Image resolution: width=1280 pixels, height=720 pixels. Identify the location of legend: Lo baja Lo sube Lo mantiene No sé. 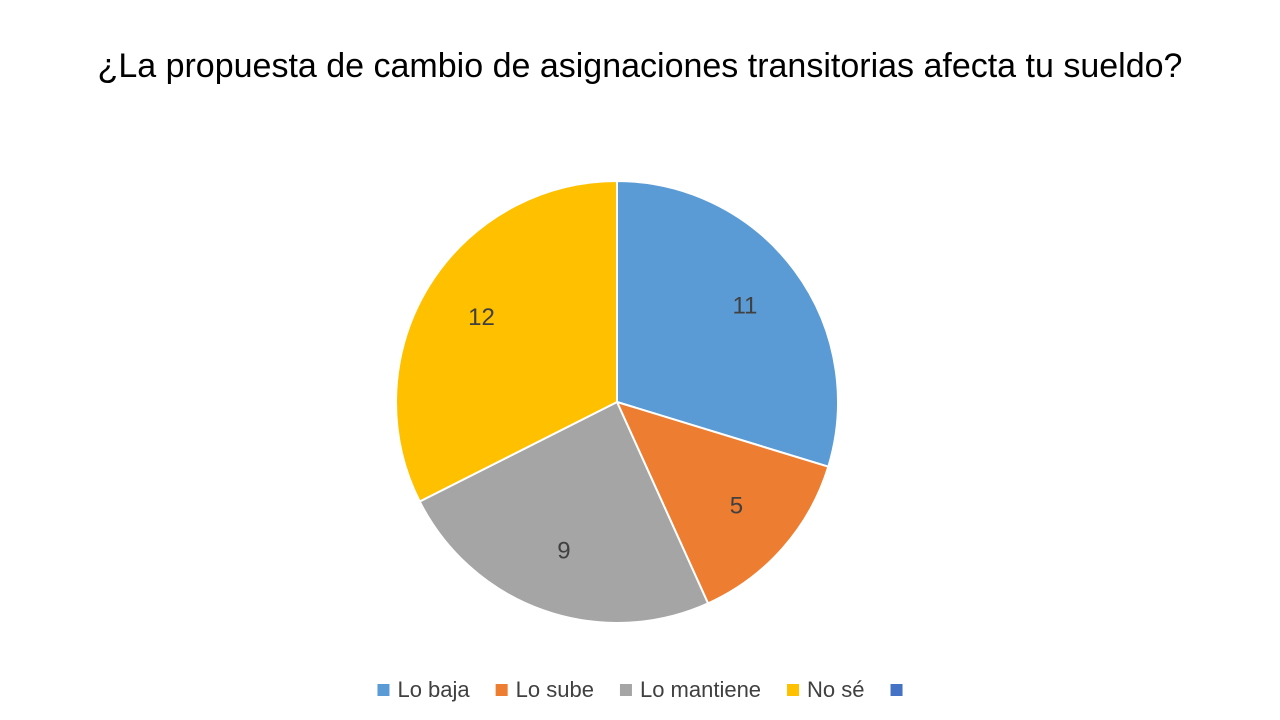
(640, 689).